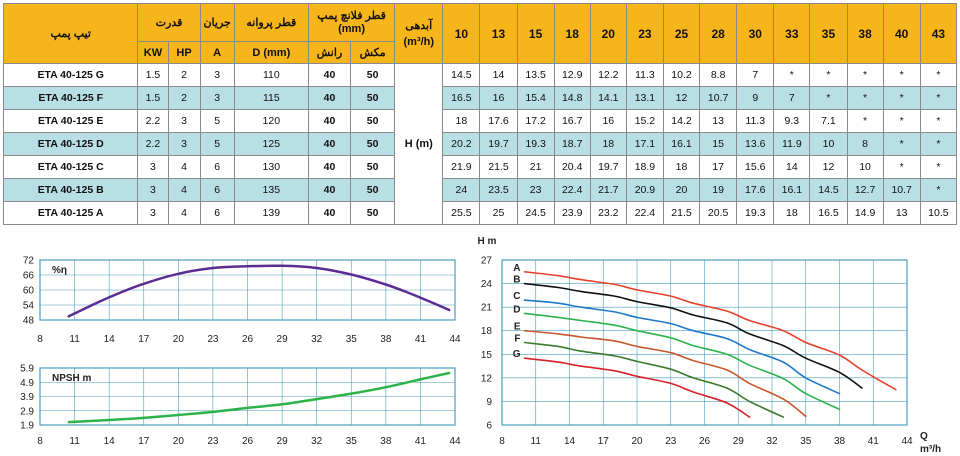 The image size is (960, 456). Describe the element at coordinates (373, 52) in the screenshot. I see `header-suction: مکش` at that location.